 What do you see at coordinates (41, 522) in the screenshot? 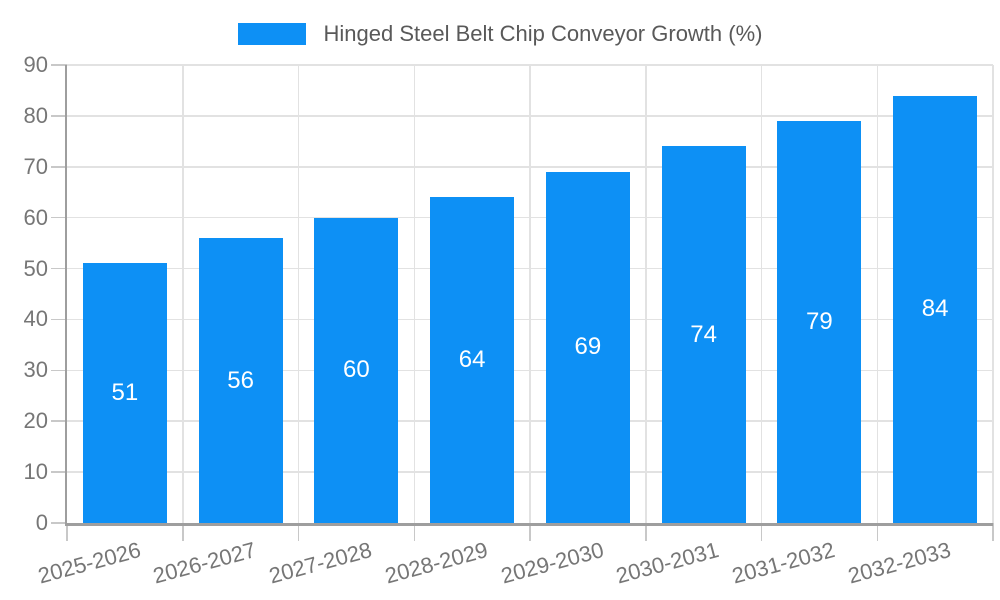
I see `y-tick-label: 0` at bounding box center [41, 522].